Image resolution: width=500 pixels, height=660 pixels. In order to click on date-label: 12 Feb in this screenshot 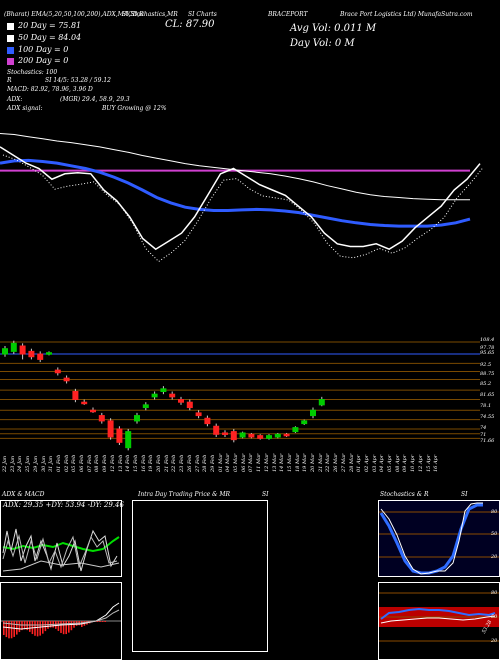, I will do `click(112, 463)`.